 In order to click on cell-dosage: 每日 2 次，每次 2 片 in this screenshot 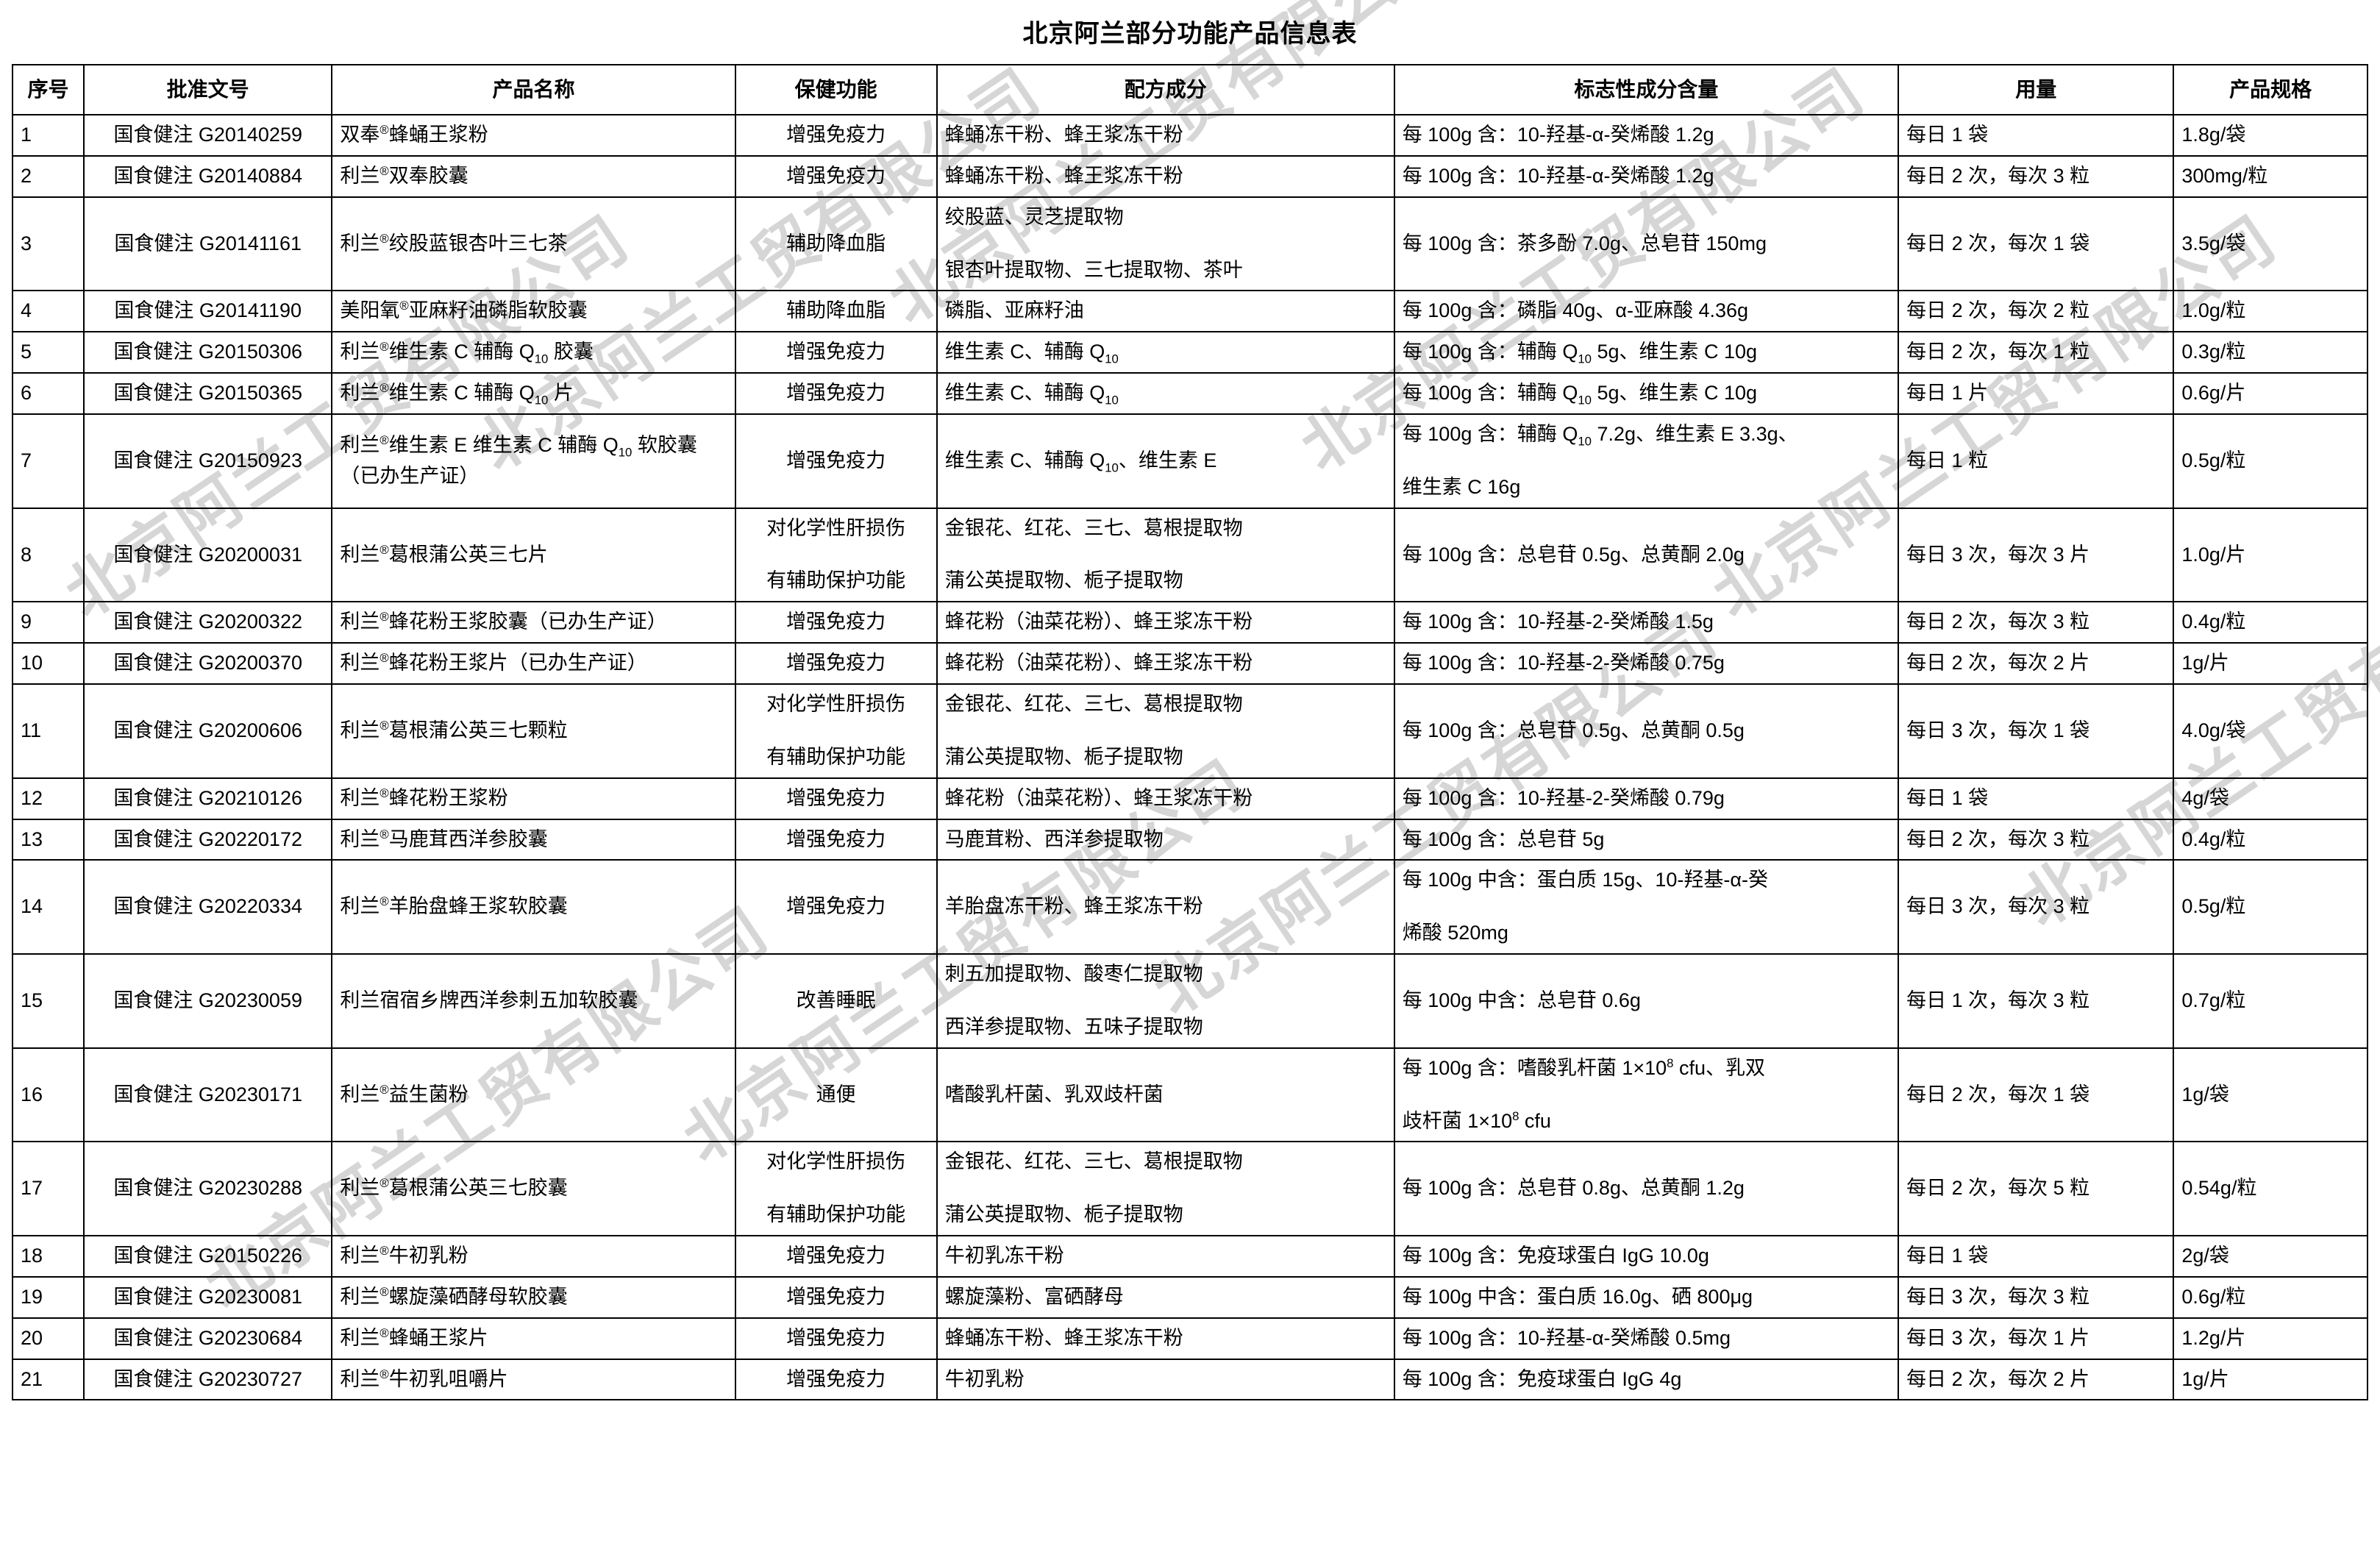, I will do `click(2037, 663)`.